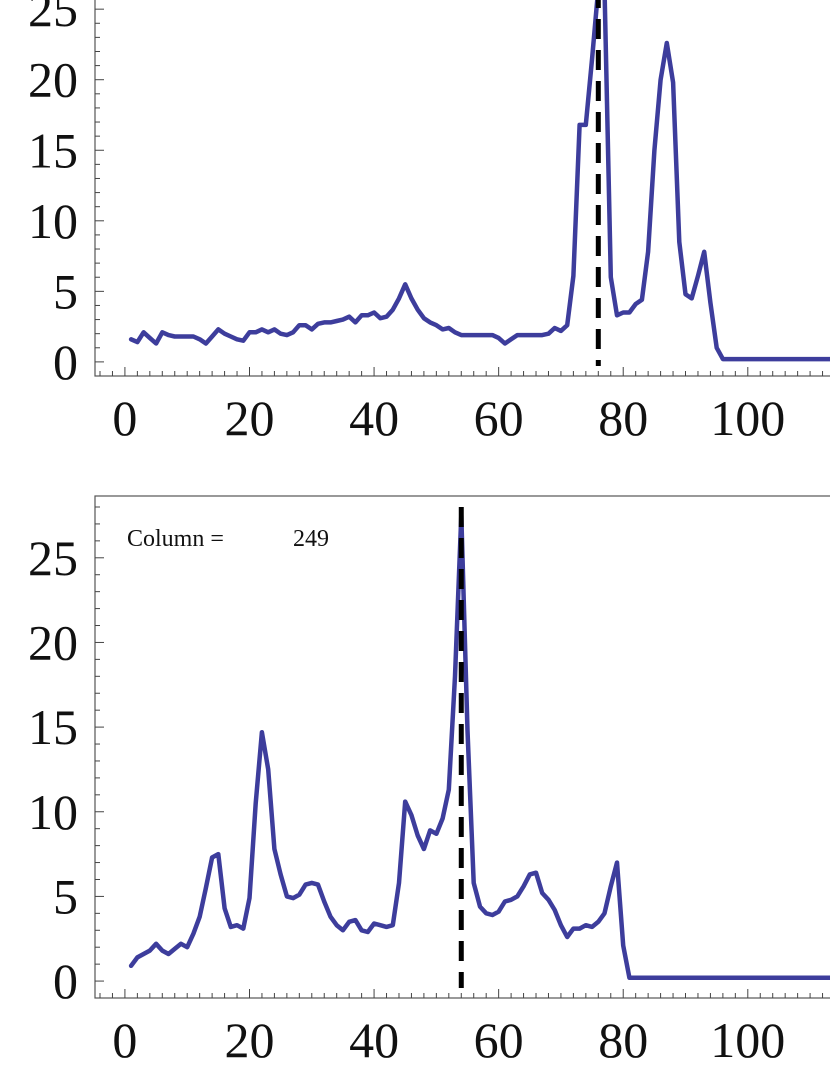 The width and height of the screenshot is (830, 1075). I want to click on bottom-x-tick-label: 40, so click(374, 1040).